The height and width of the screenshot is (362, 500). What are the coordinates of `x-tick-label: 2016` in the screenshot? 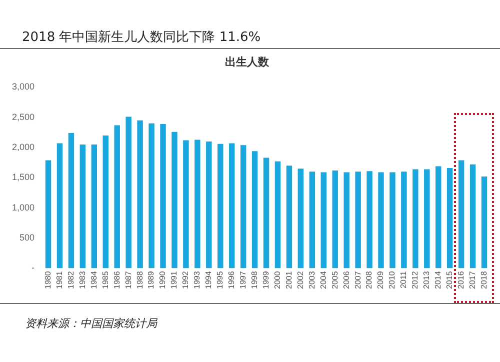 It's located at (461, 279).